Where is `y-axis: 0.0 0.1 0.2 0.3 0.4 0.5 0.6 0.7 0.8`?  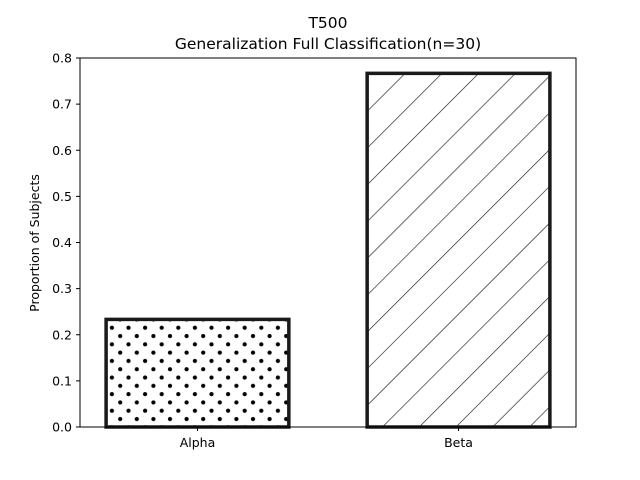
y-axis: 0.0 0.1 0.2 0.3 0.4 0.5 0.6 0.7 0.8 is located at coordinates (66, 243).